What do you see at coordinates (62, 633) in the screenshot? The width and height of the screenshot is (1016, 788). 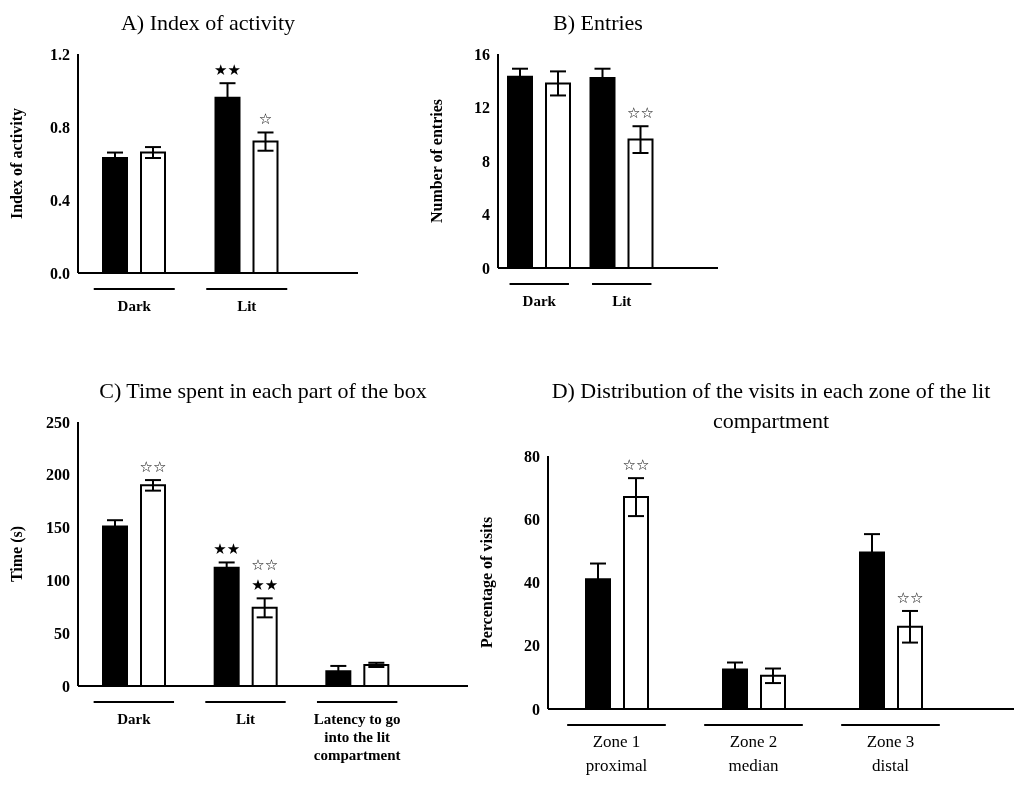 I see `y-tick-label: 50` at bounding box center [62, 633].